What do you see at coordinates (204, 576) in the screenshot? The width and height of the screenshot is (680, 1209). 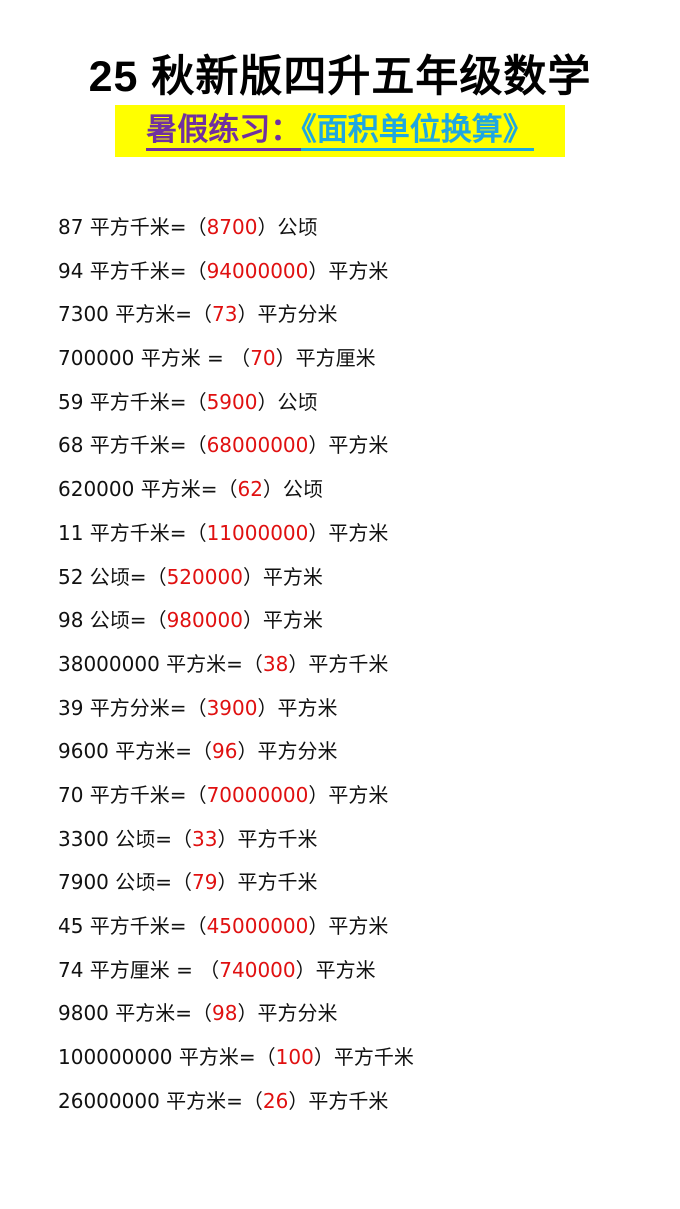 I see `answer-text: 520000` at bounding box center [204, 576].